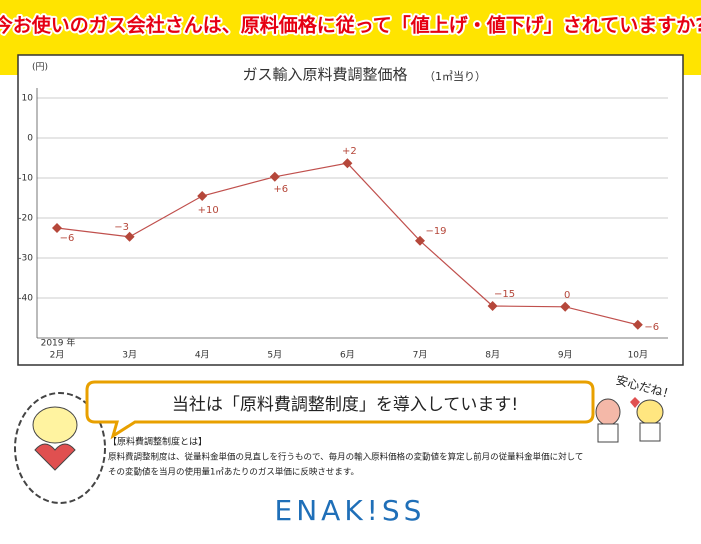 The height and width of the screenshot is (544, 701). I want to click on x-tick-label: 9月, so click(565, 355).